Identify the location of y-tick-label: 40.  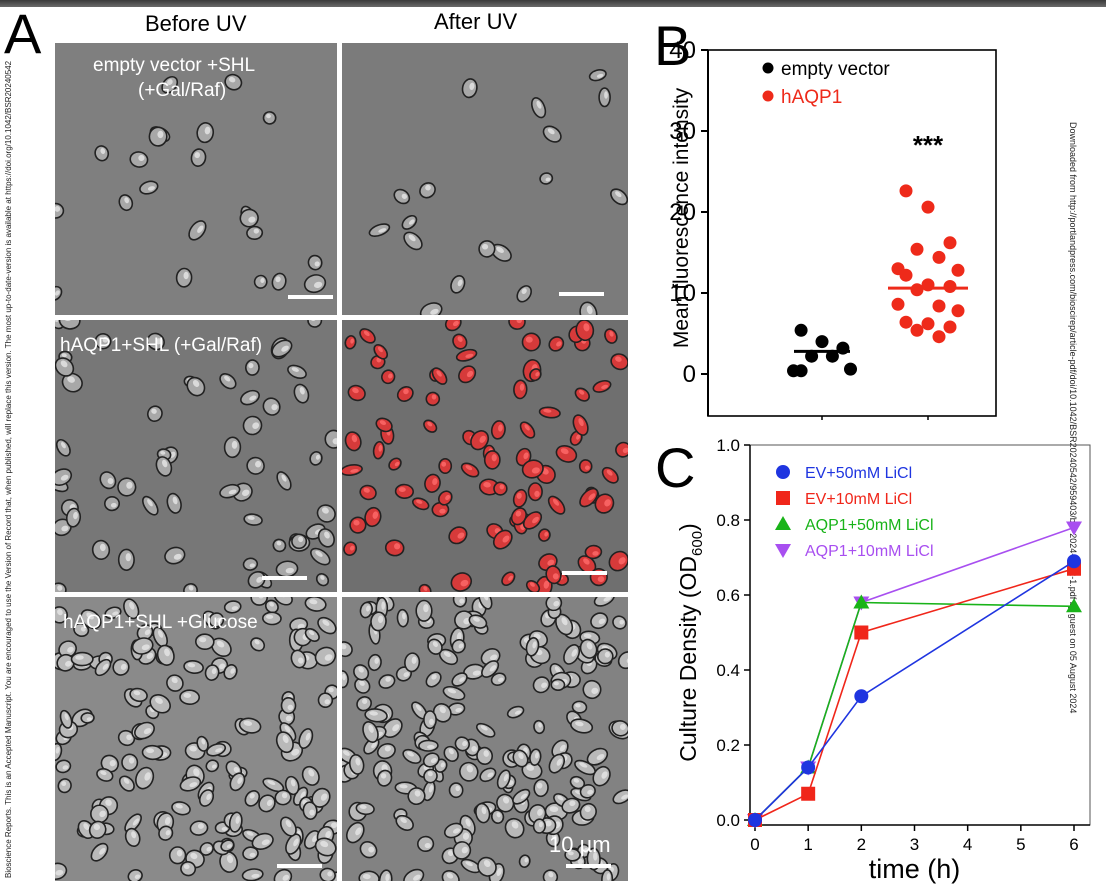
(682, 50).